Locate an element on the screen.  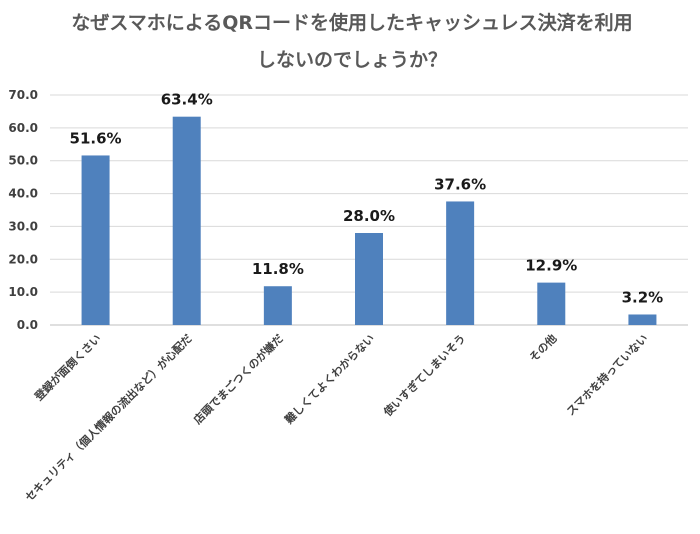
data-label: 63.4% is located at coordinates (187, 100).